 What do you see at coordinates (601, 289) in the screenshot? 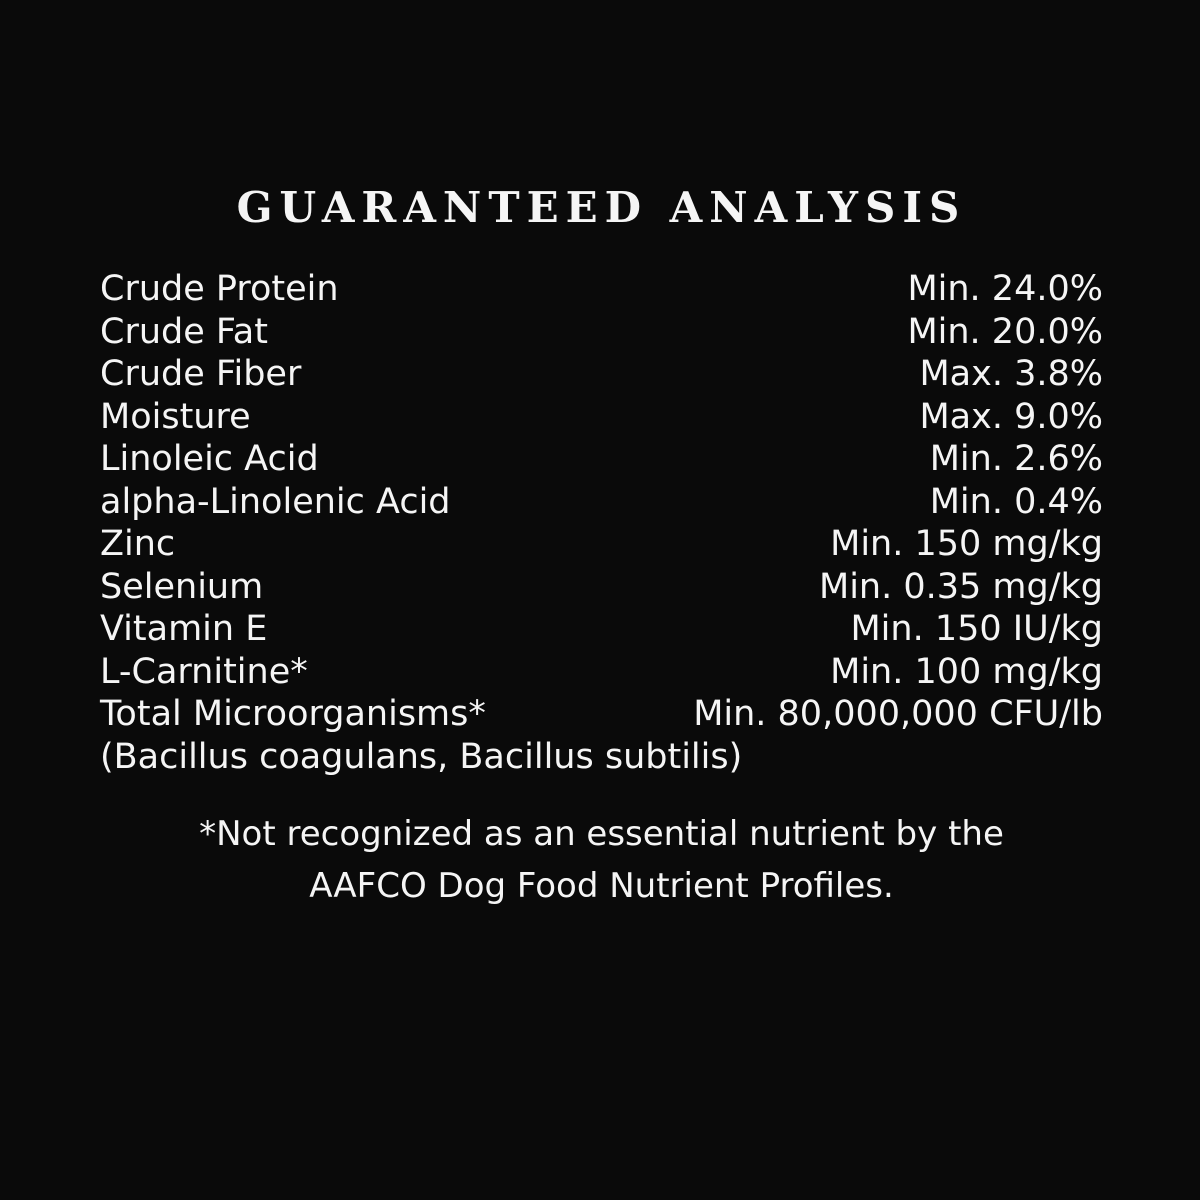
I see `table-row: Crude Protein Min. 24.0%` at bounding box center [601, 289].